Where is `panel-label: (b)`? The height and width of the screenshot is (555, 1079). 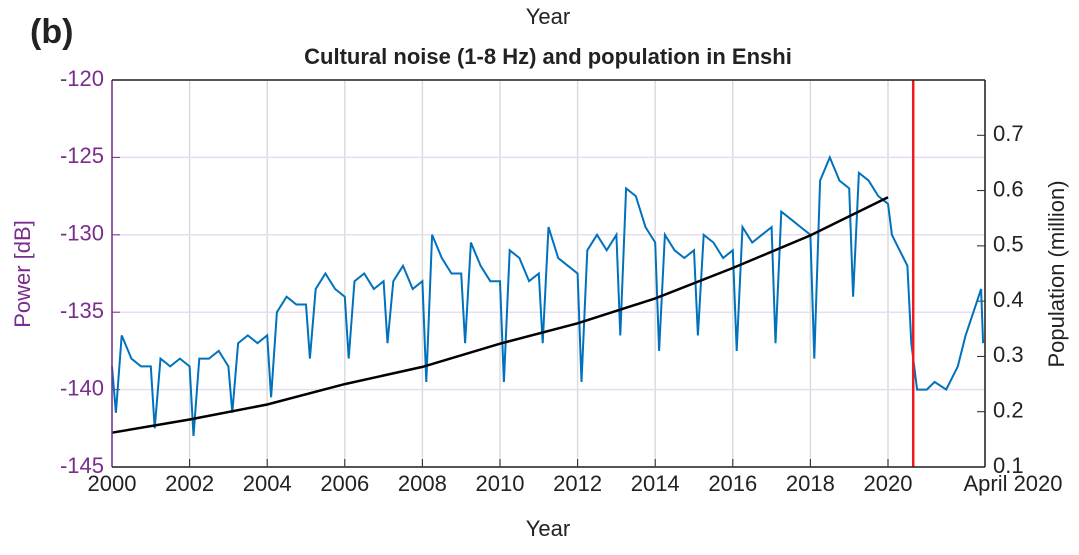
panel-label: (b) is located at coordinates (51, 32).